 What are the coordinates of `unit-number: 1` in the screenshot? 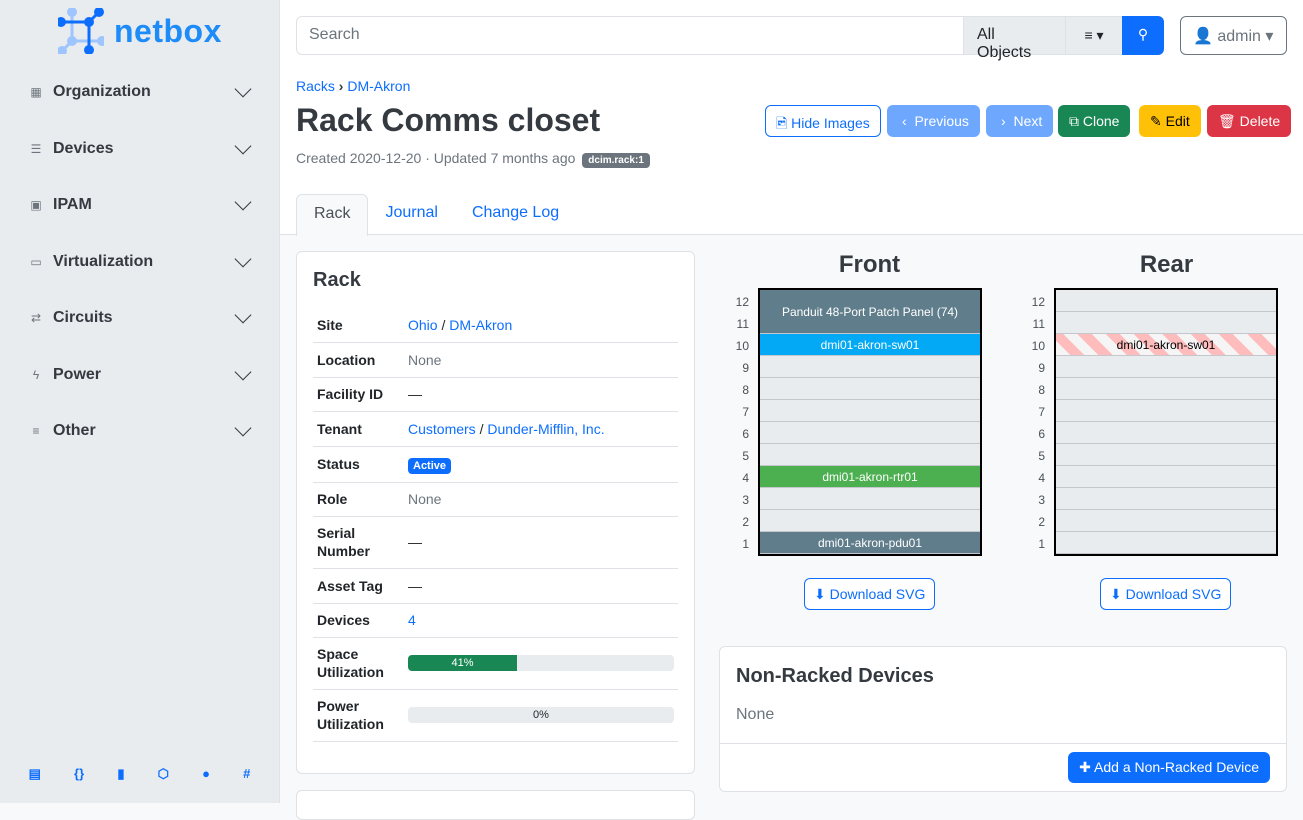 It's located at (1041, 544).